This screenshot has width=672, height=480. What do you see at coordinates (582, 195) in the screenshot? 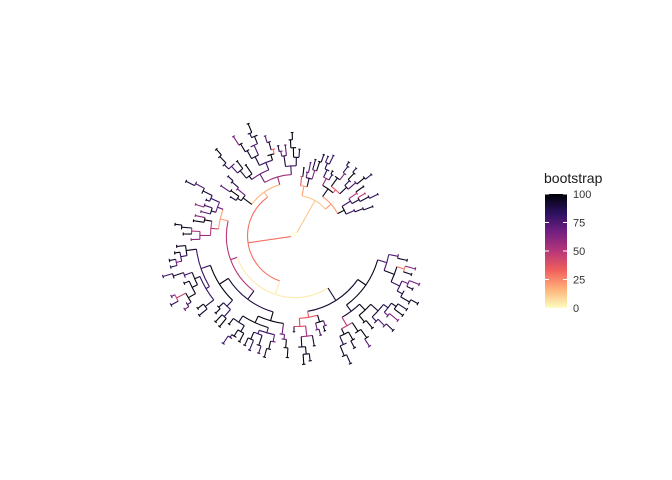
I see `legend-tick-label: 100` at bounding box center [582, 195].